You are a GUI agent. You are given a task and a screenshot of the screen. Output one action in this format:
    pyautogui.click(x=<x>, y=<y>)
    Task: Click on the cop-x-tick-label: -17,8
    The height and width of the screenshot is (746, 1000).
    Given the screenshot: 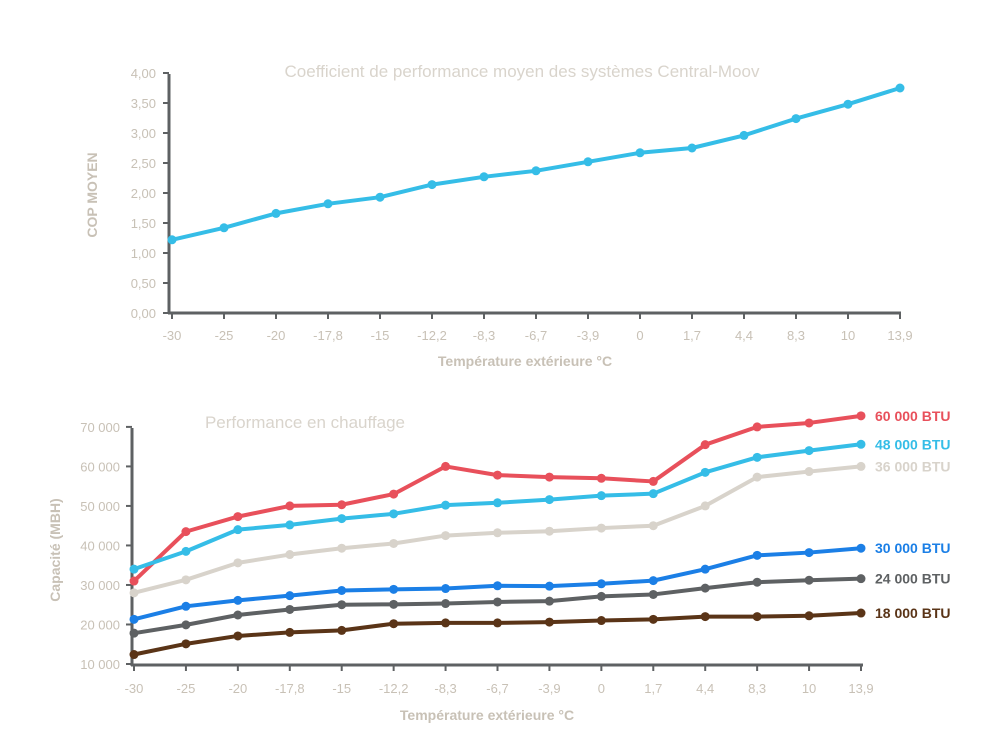 What is the action you would take?
    pyautogui.click(x=328, y=335)
    